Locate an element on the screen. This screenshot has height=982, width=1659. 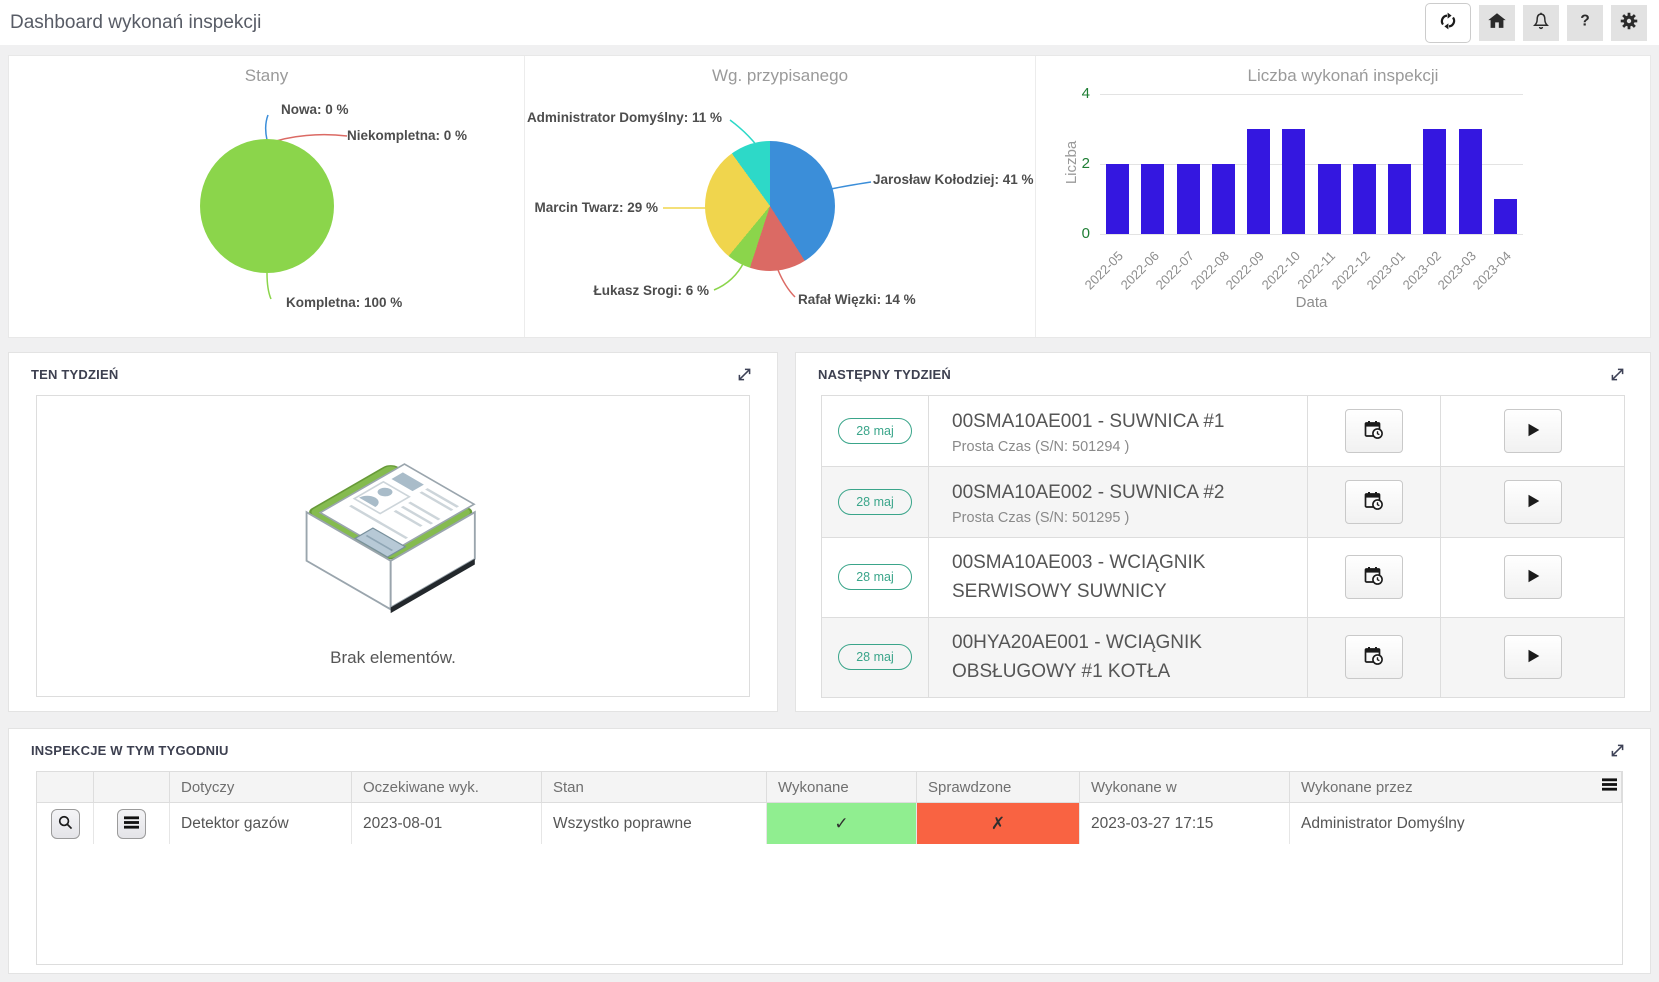
help-button: ? is located at coordinates (1585, 22).